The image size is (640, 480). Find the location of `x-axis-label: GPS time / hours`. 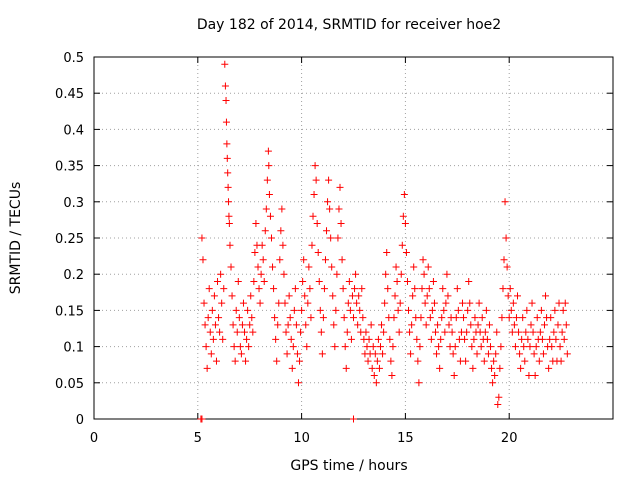

x-axis-label: GPS time / hours is located at coordinates (348, 466).